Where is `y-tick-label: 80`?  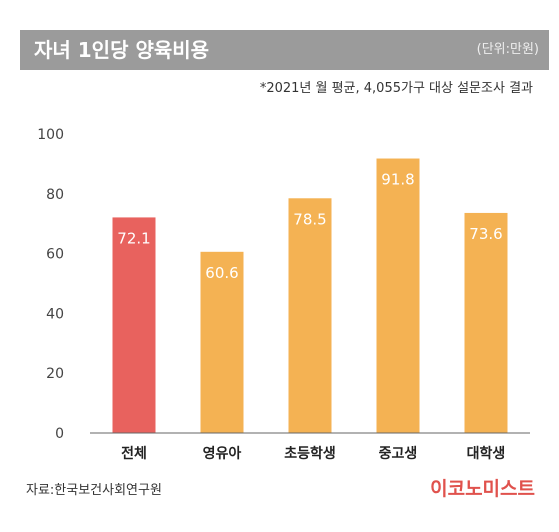 y-tick-label: 80 is located at coordinates (55, 195).